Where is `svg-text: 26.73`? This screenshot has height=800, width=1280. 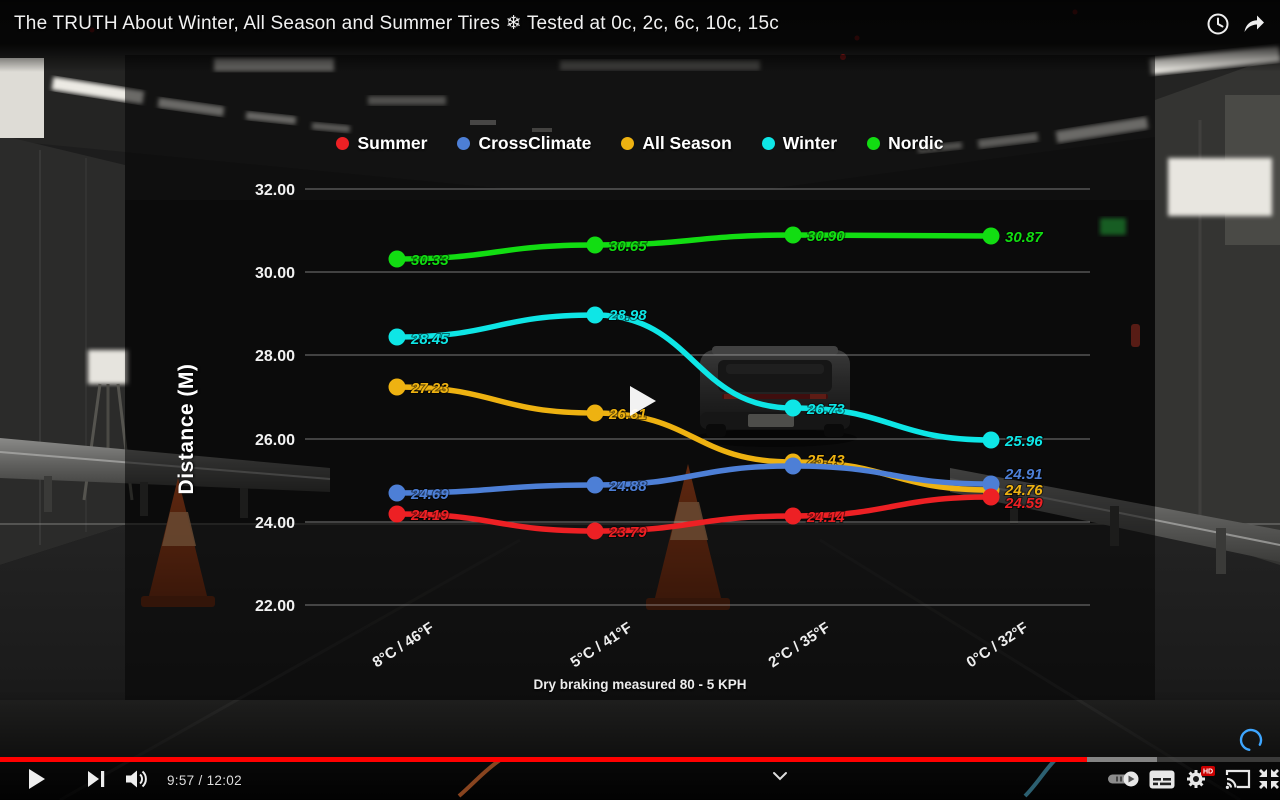
svg-text: 26.73 is located at coordinates (825, 409).